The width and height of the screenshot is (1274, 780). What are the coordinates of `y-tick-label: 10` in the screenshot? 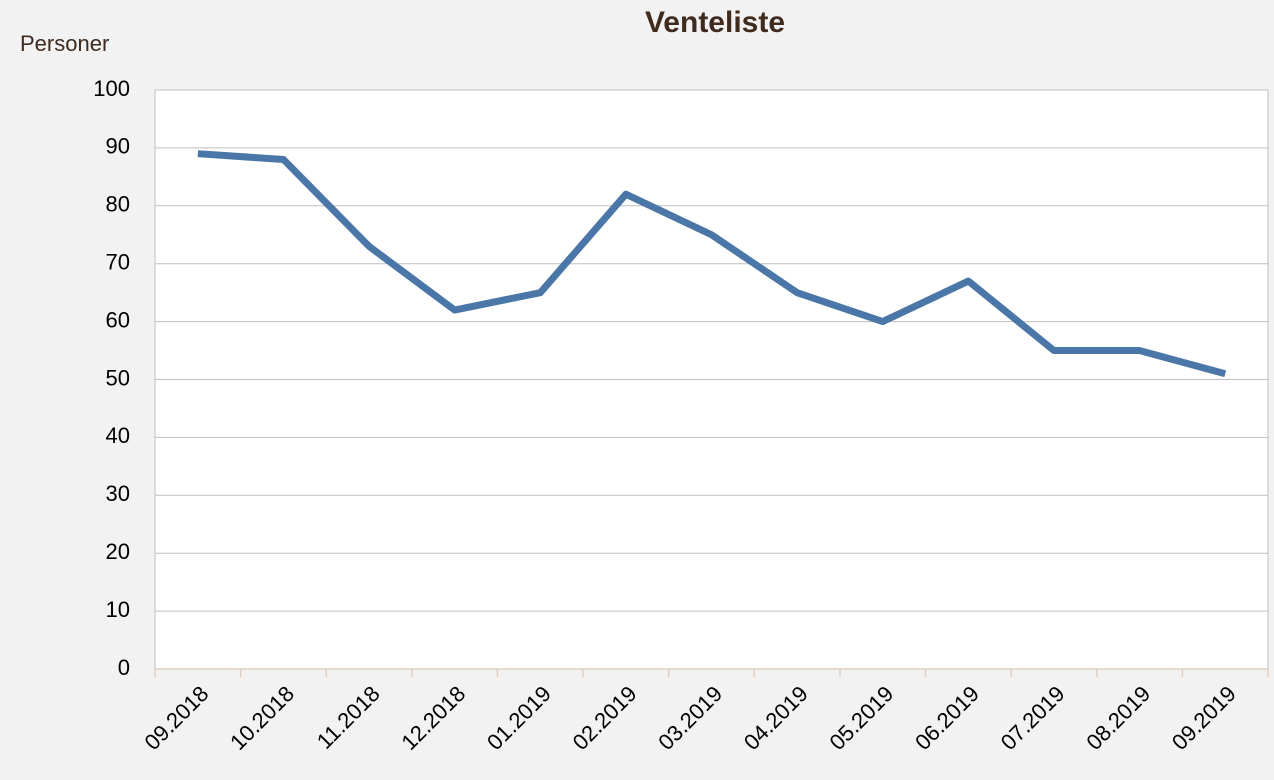 It's located at (118, 609).